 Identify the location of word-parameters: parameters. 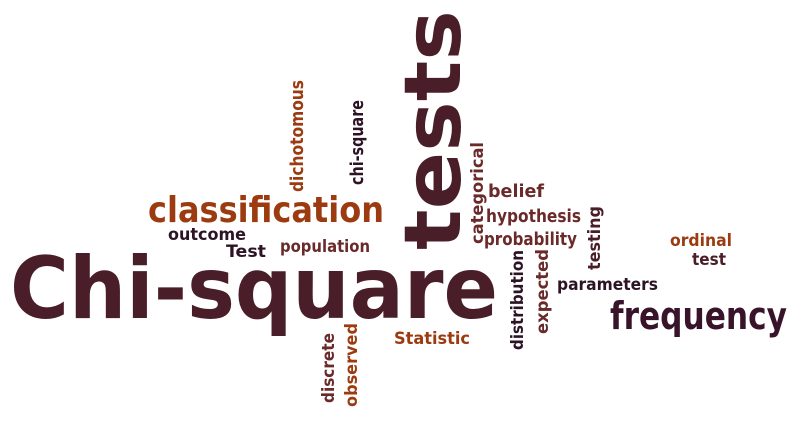
(607, 285).